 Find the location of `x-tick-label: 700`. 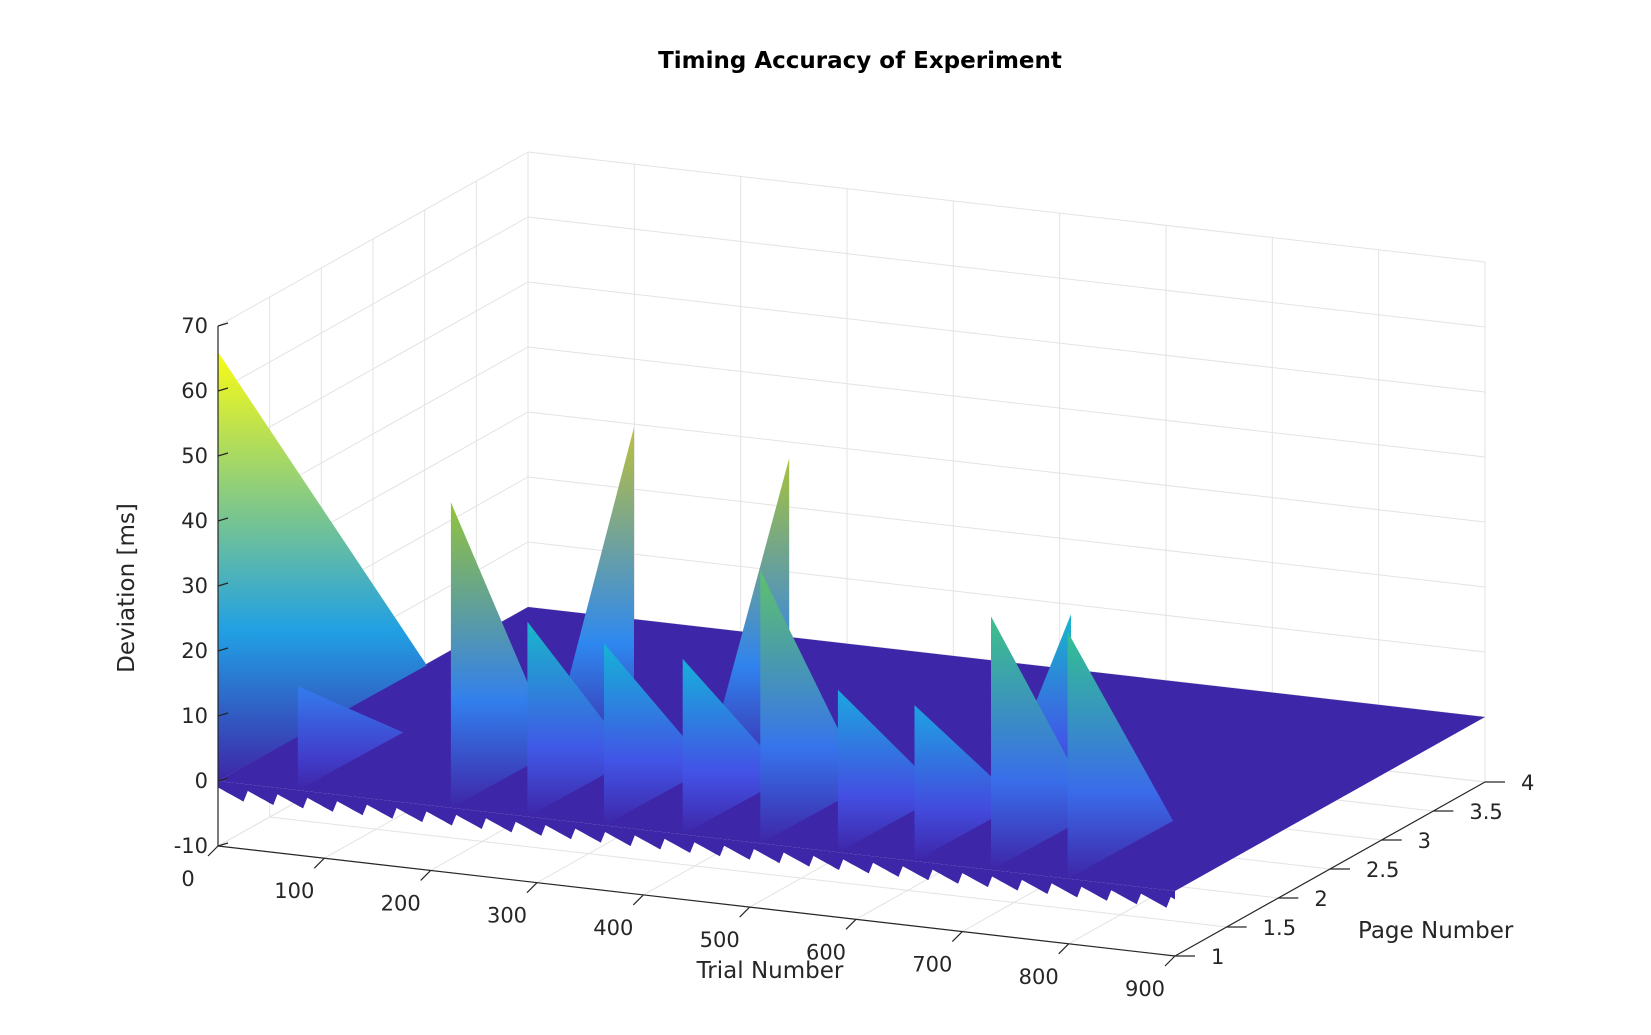

x-tick-label: 700 is located at coordinates (932, 965).